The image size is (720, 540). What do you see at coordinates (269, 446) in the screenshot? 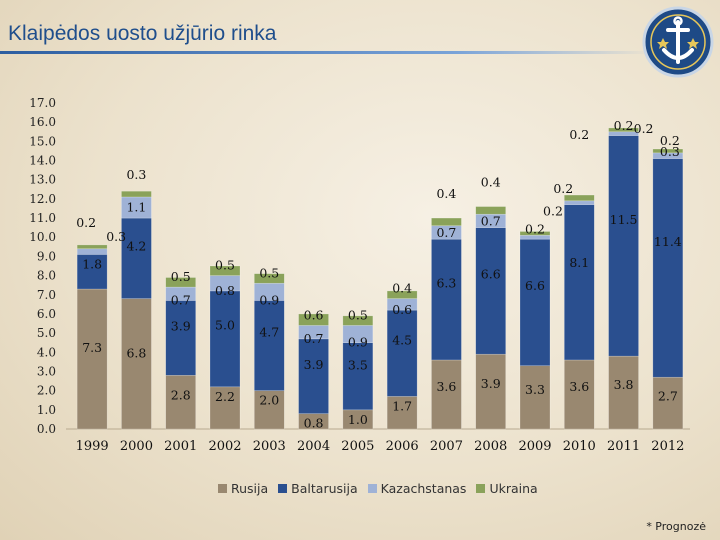
I see `x-tick-label: 2003` at bounding box center [269, 446].